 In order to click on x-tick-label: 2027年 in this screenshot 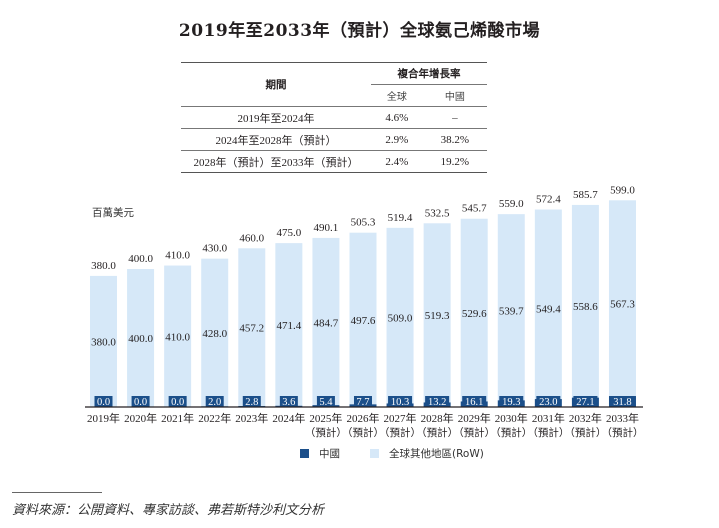, I will do `click(400, 418)`.